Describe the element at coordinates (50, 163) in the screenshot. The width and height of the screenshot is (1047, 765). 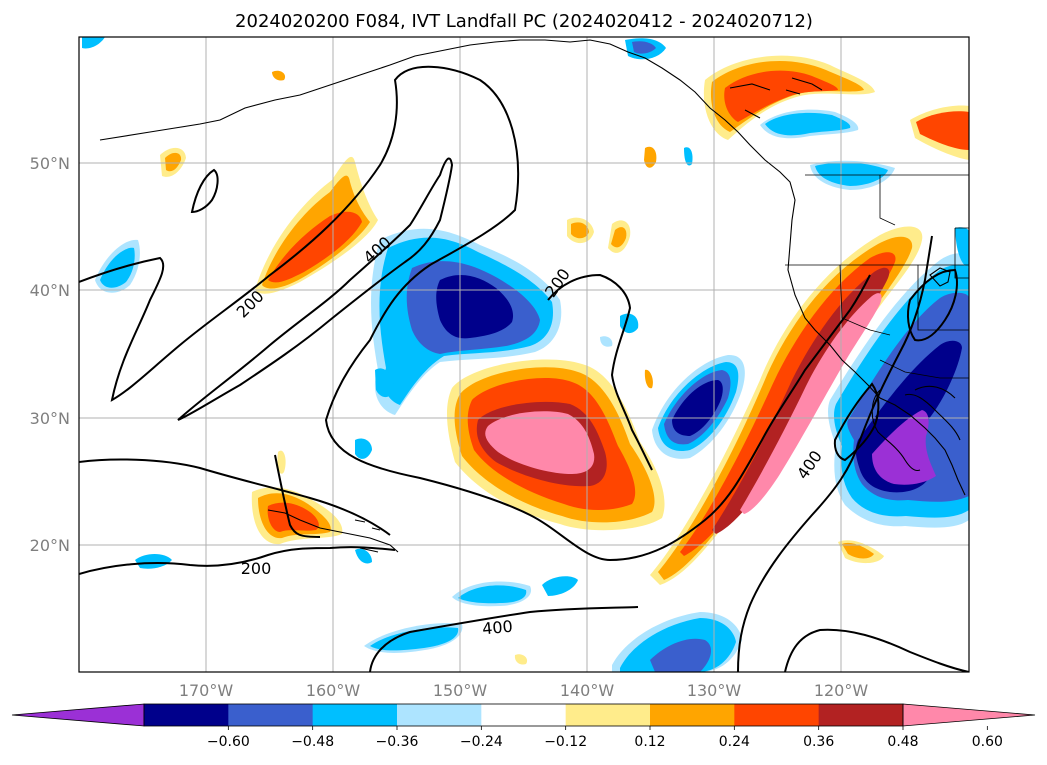
I see `lat-label: 50°N` at that location.